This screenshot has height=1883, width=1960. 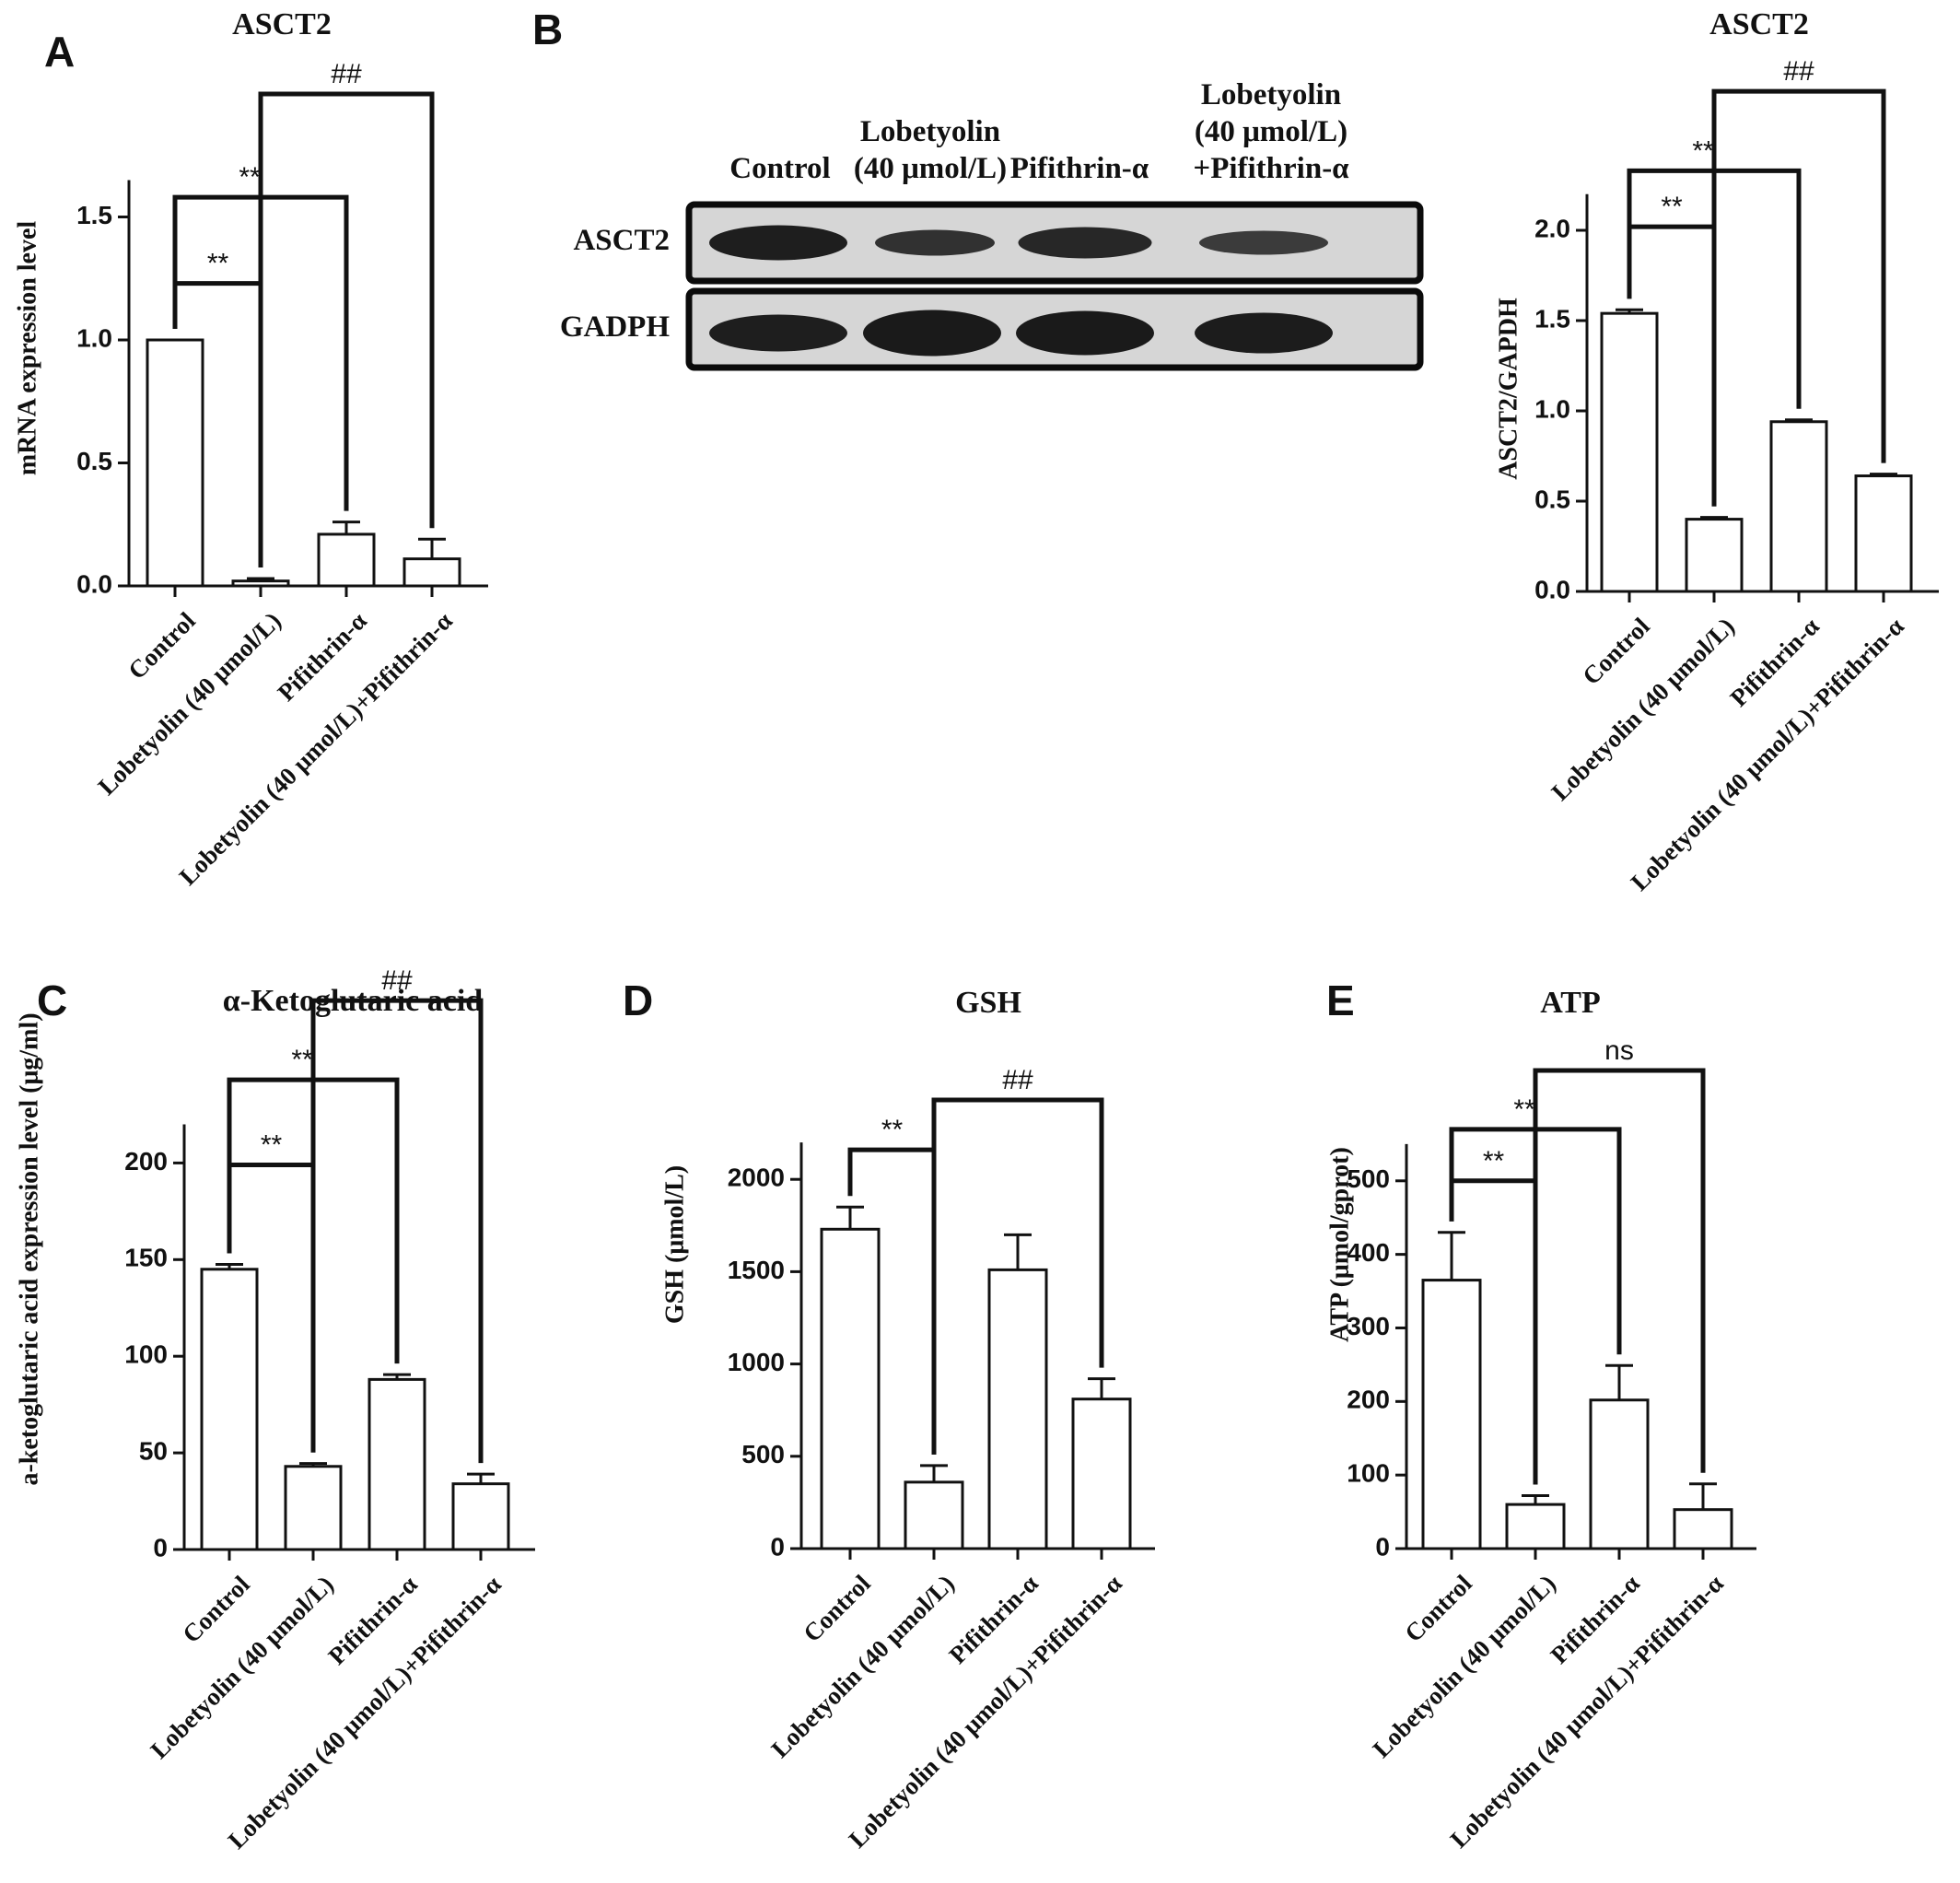 I want to click on blot-row-label: GADPH, so click(x=615, y=327).